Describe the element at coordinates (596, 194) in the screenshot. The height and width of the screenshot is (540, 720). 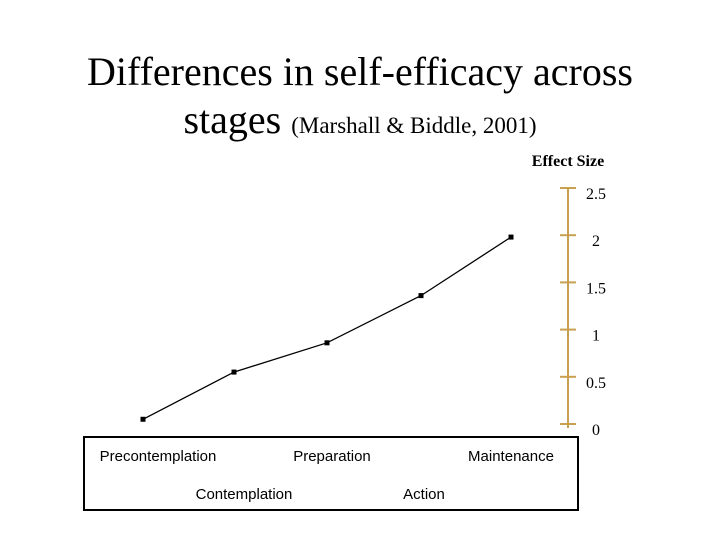
I see `y-tick-label: 2.5` at that location.